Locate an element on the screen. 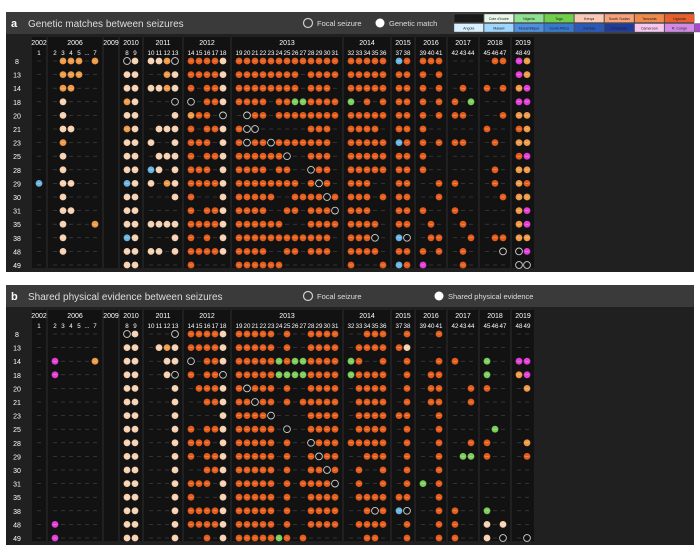  column-label: 18 is located at coordinates (223, 326).